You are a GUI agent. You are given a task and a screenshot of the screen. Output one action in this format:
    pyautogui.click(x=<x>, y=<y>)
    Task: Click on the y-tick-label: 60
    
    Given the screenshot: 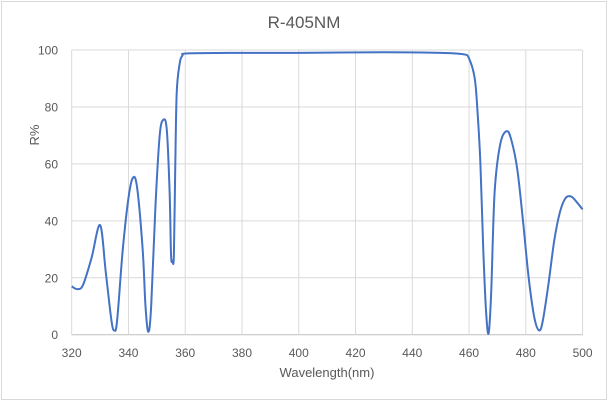 What is the action you would take?
    pyautogui.click(x=52, y=164)
    